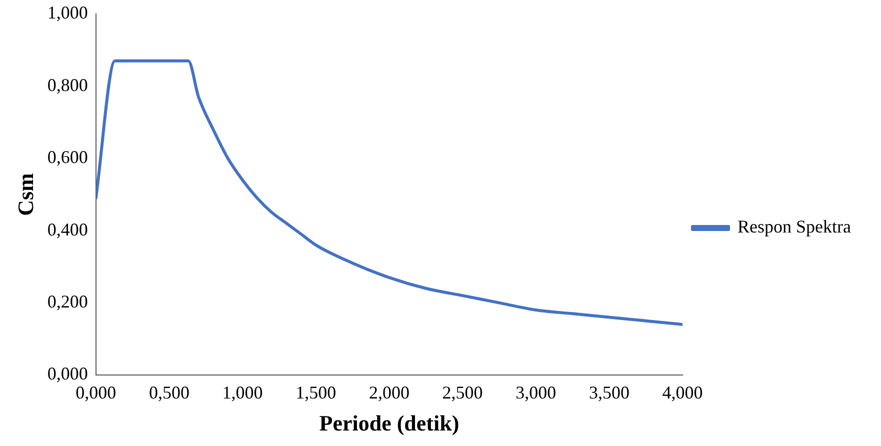  Describe the element at coordinates (795, 226) in the screenshot. I see `legend-label: Respon Spektra` at that location.